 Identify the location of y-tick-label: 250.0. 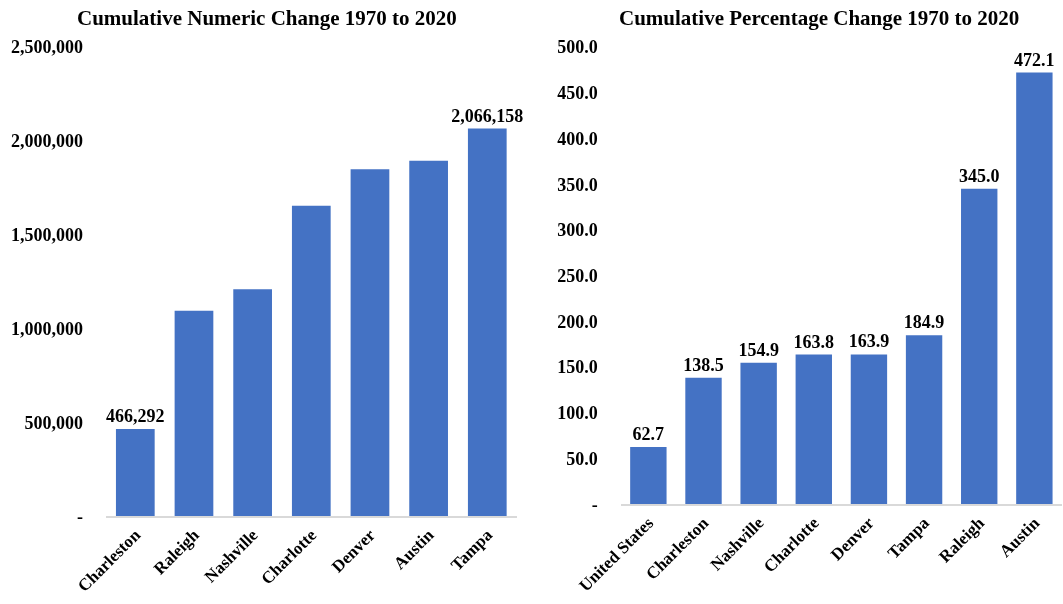
(577, 276).